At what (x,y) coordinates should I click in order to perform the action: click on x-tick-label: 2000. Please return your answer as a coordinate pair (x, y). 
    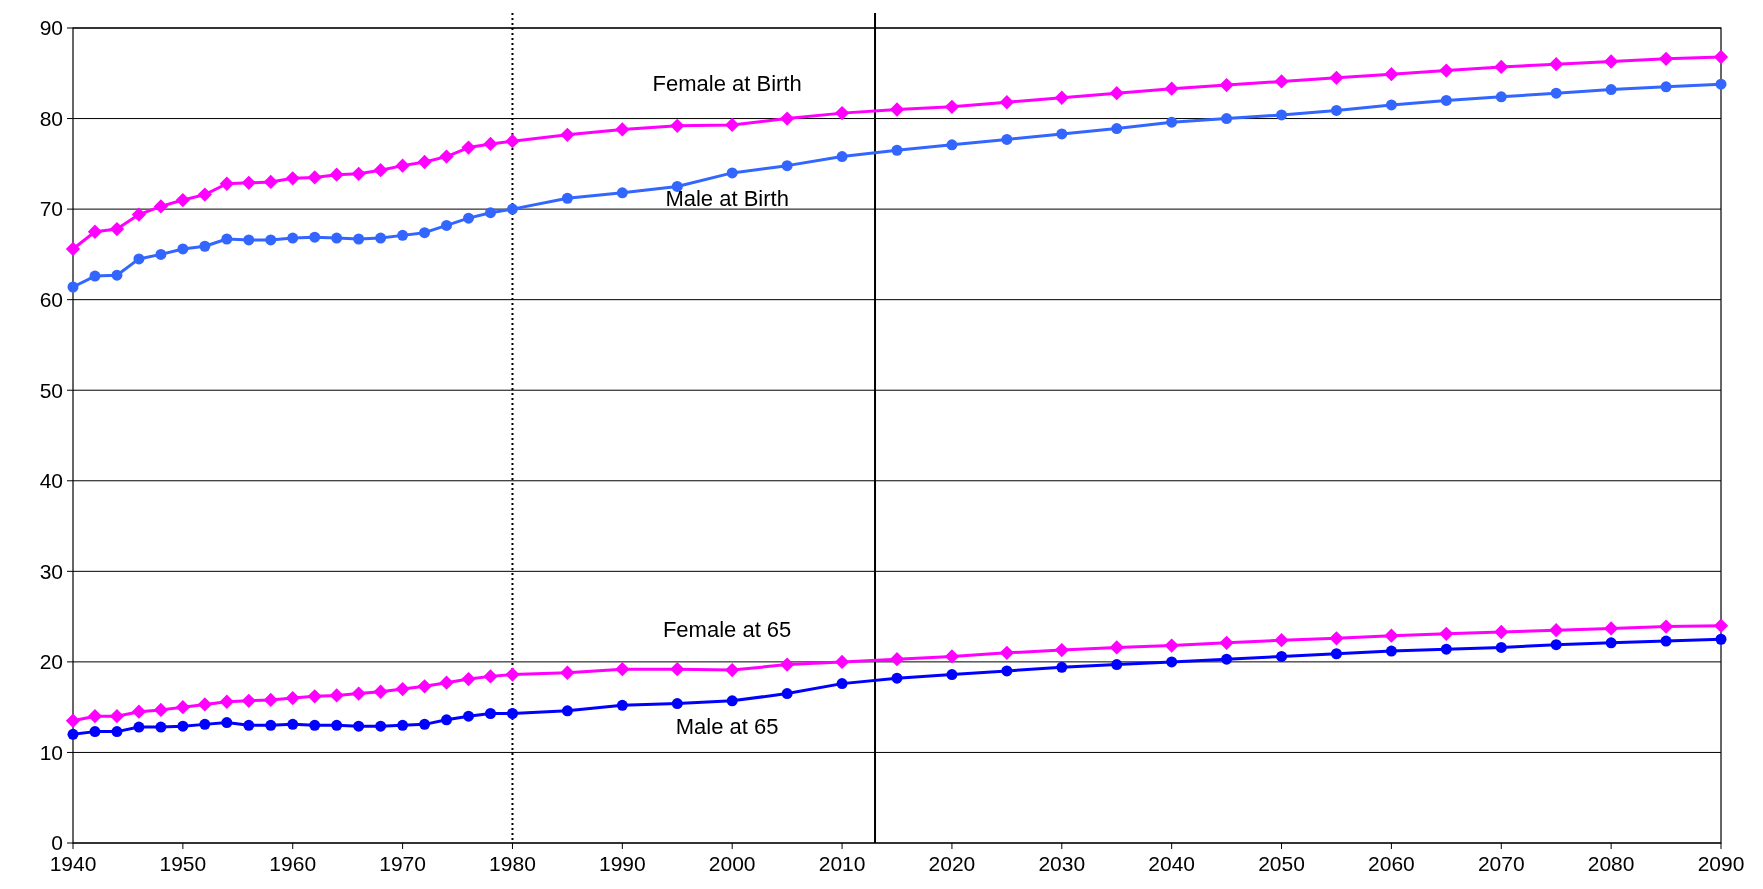
    Looking at the image, I should click on (732, 863).